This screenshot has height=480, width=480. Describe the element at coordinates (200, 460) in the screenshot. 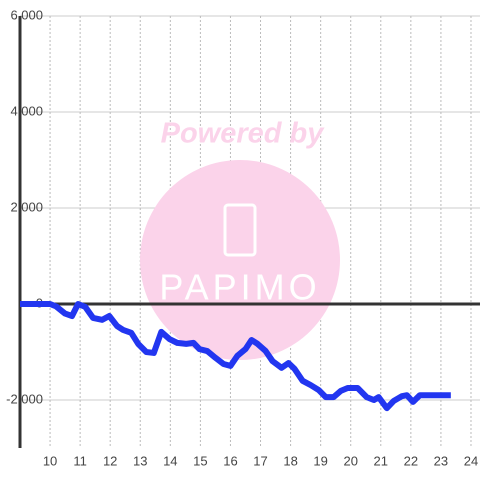

I see `x-tick-label: 15` at that location.